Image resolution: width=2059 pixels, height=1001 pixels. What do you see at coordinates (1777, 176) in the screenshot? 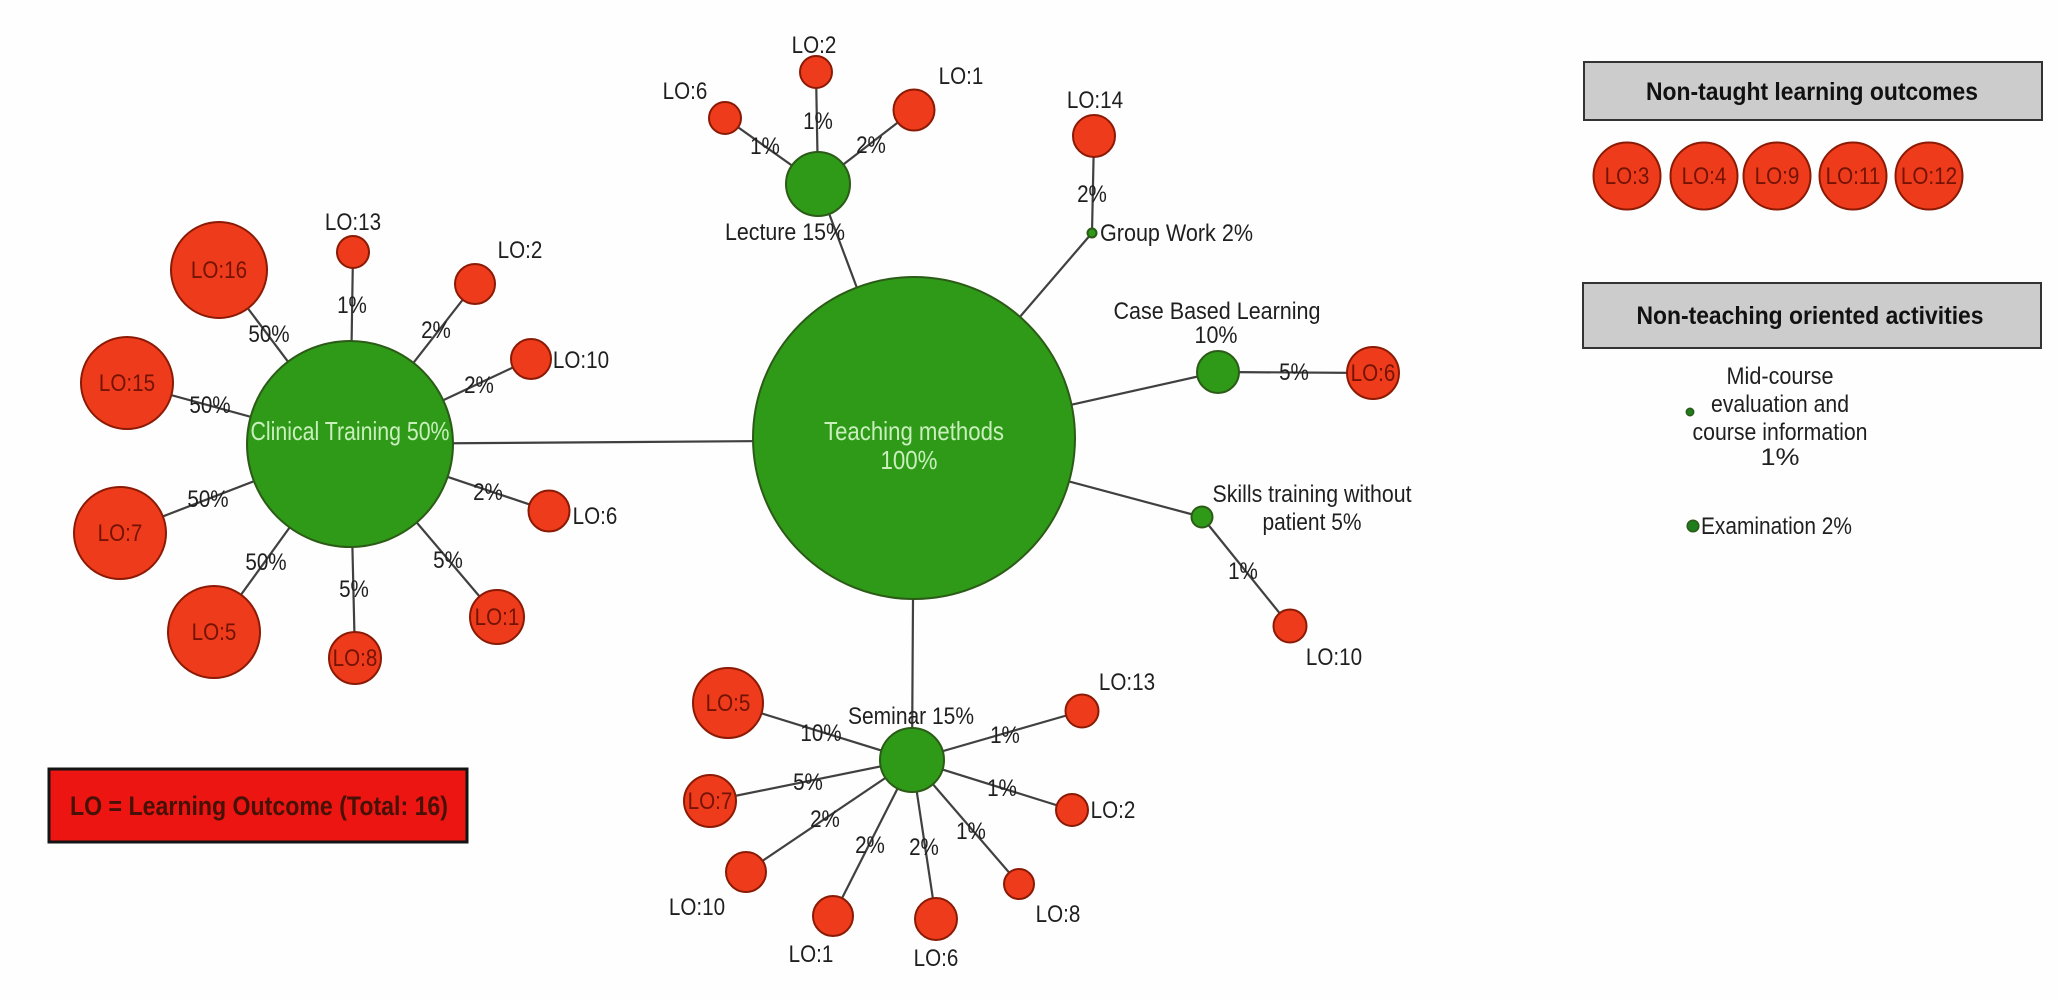
I see `svg-text: LO:9` at bounding box center [1777, 176].